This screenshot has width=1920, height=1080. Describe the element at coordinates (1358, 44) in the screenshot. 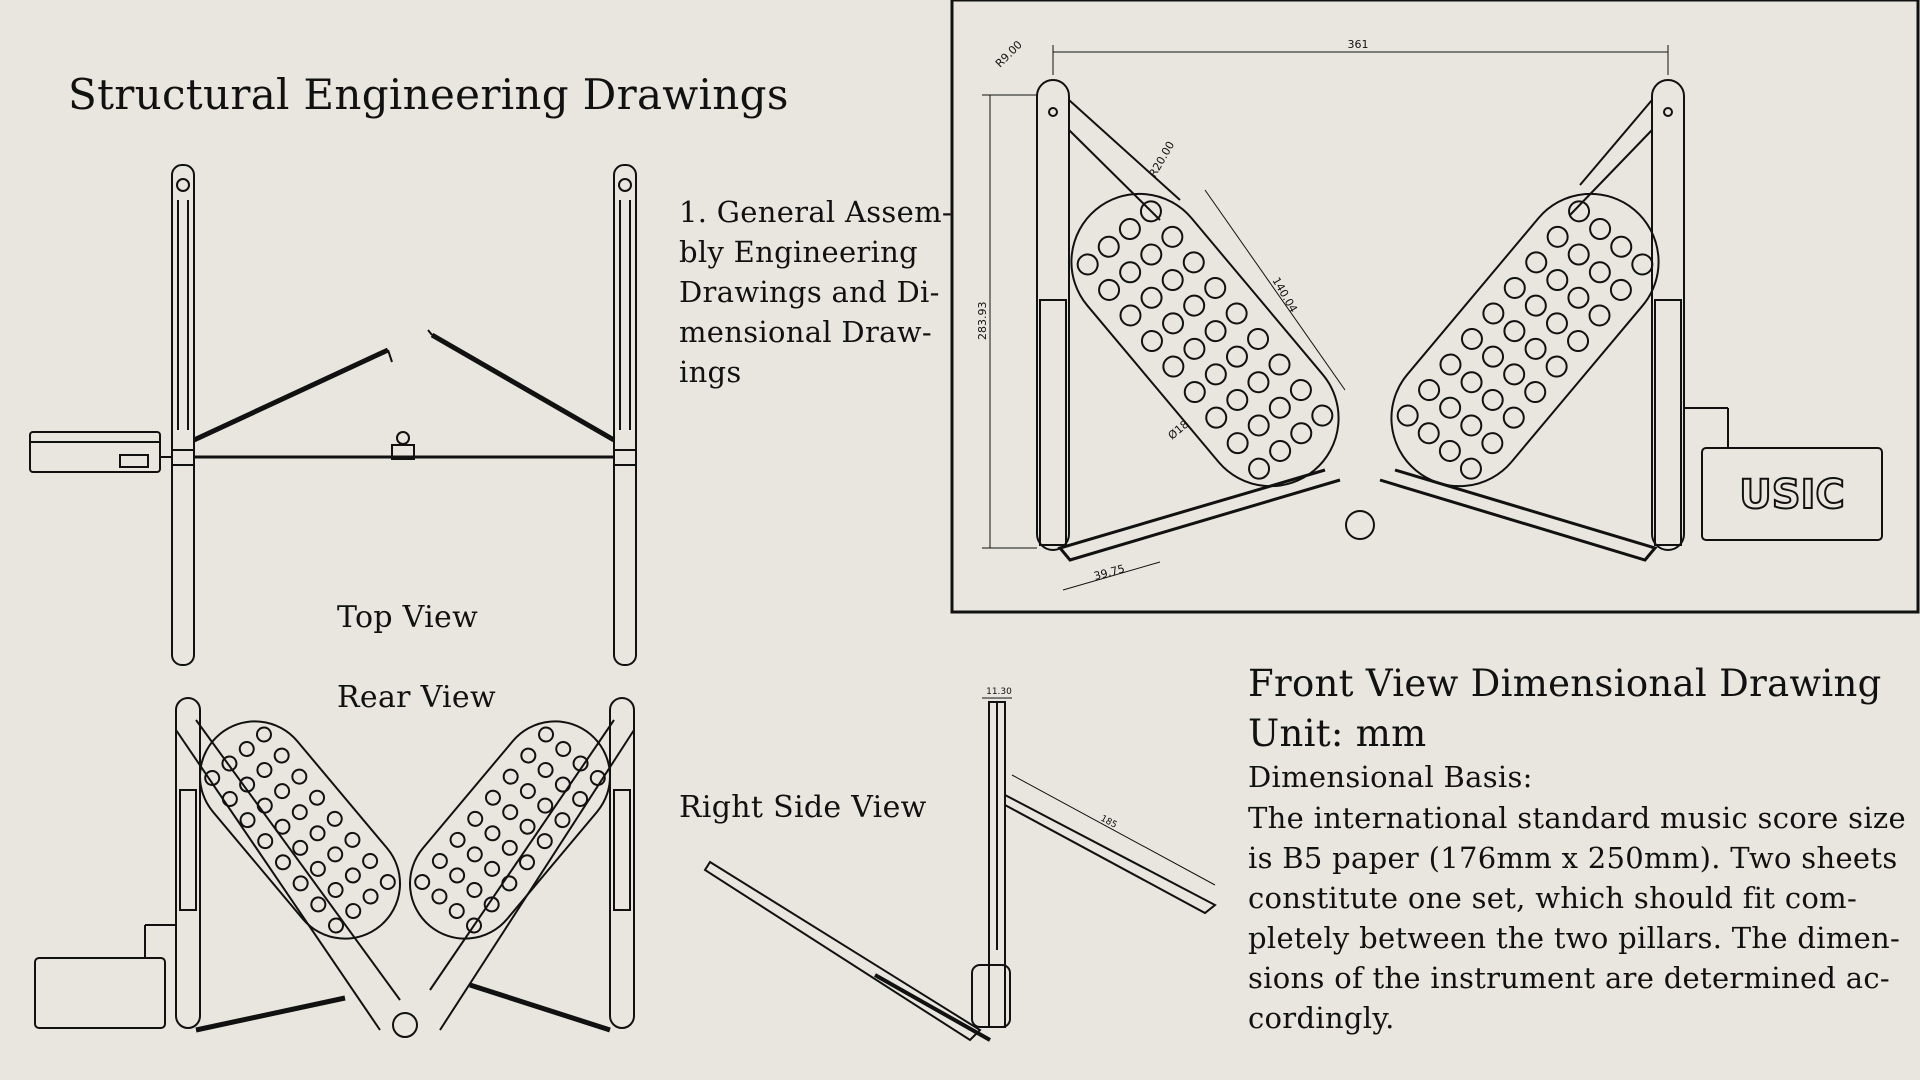

I see `dim-width-text: 361` at that location.